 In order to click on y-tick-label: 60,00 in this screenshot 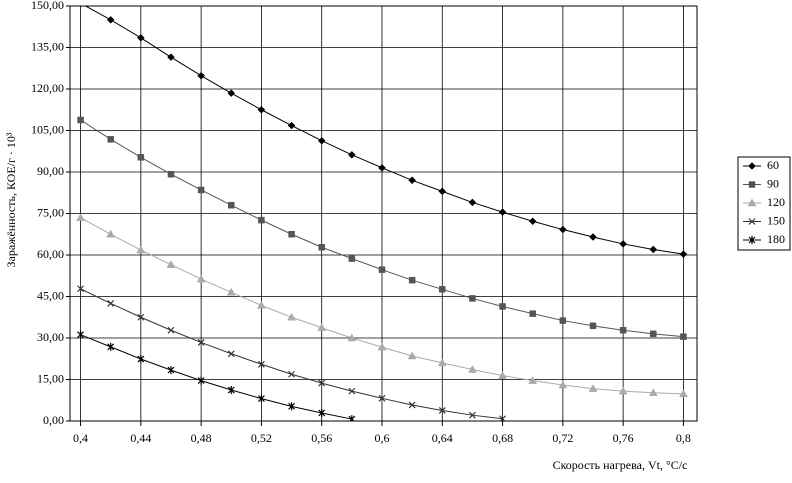, I will do `click(50, 254)`.